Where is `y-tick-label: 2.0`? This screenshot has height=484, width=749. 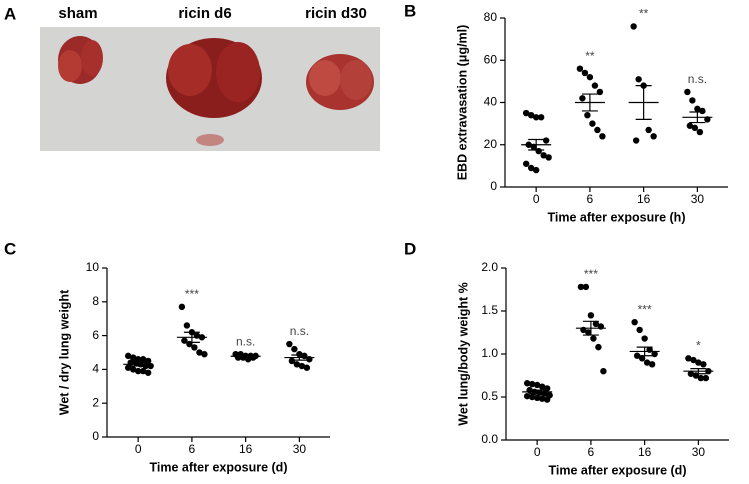
y-tick-label: 2.0 is located at coordinates (489, 267).